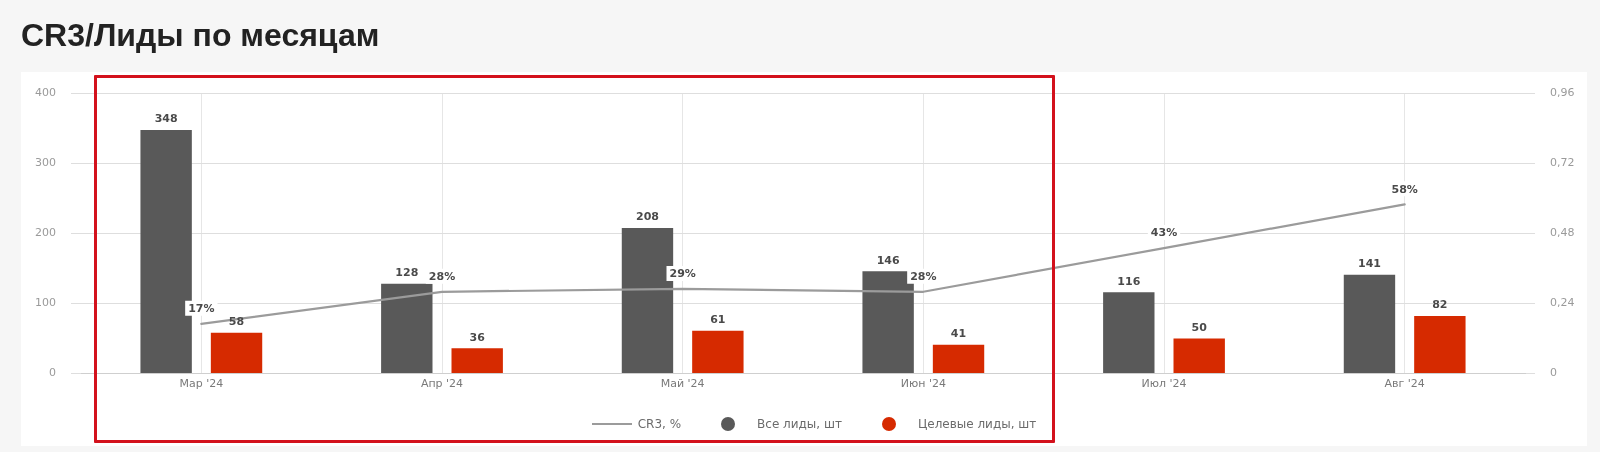 The width and height of the screenshot is (1600, 452). I want to click on legend-label: Целевые лиды, шт, so click(977, 424).